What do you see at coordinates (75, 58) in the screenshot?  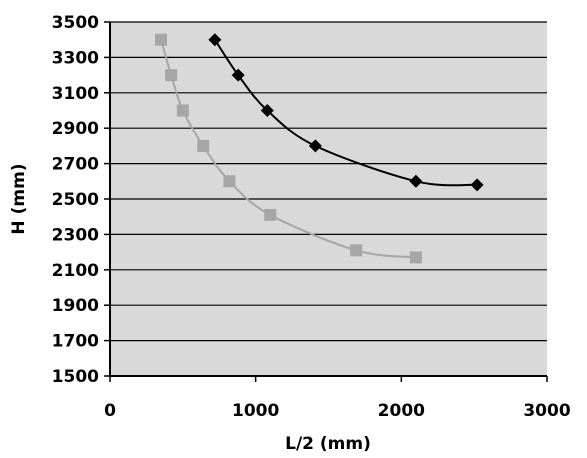 I see `y-tick-label: 3300` at bounding box center [75, 58].